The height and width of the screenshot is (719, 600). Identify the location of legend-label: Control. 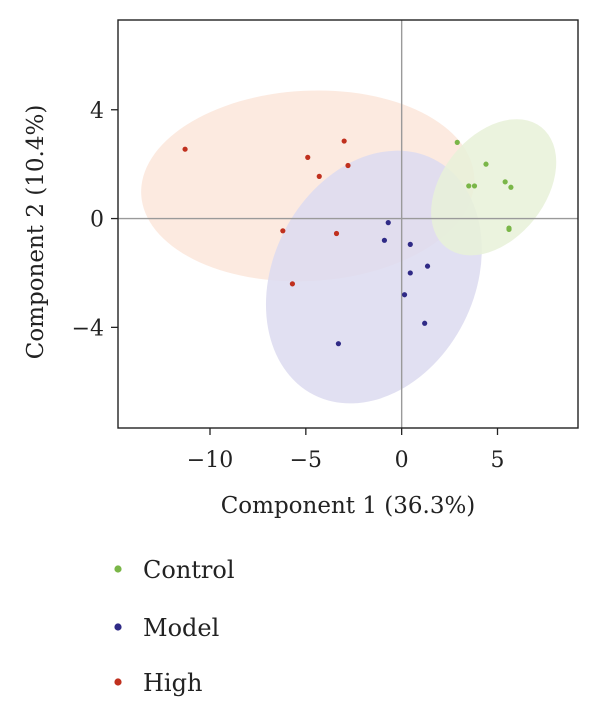
(189, 570).